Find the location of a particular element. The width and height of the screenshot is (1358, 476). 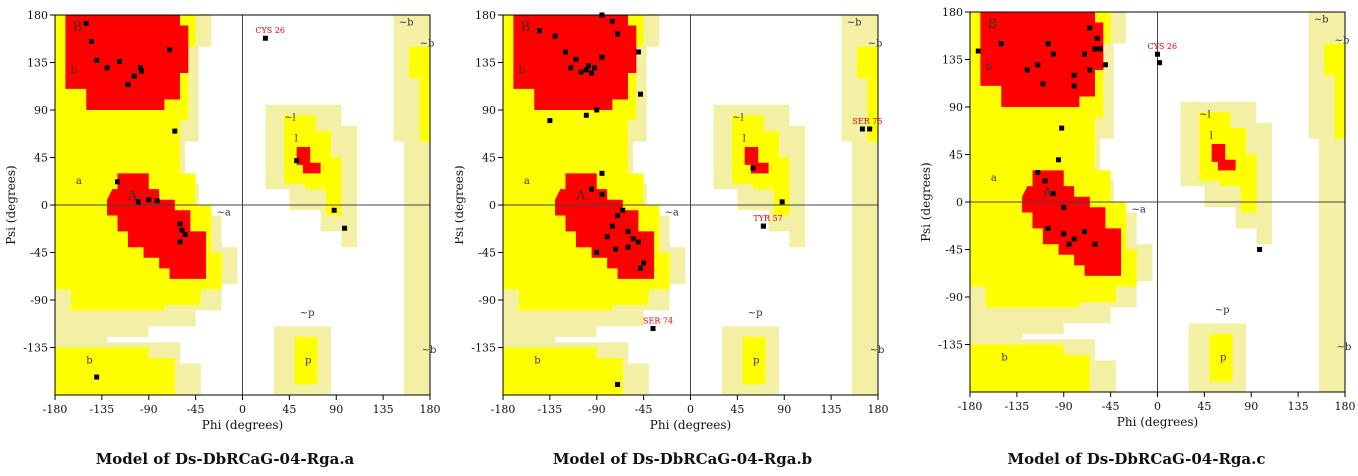

caption-a: Model of Ds-DbRCaG-04-Rga.a is located at coordinates (225, 459).